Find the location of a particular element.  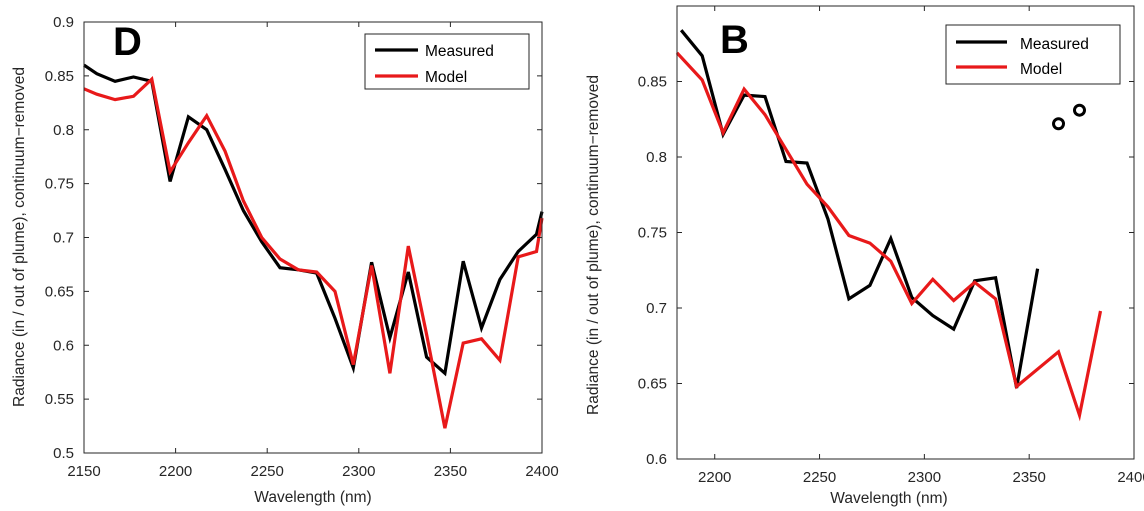

y-tick-label: 0.9 is located at coordinates (63, 22).